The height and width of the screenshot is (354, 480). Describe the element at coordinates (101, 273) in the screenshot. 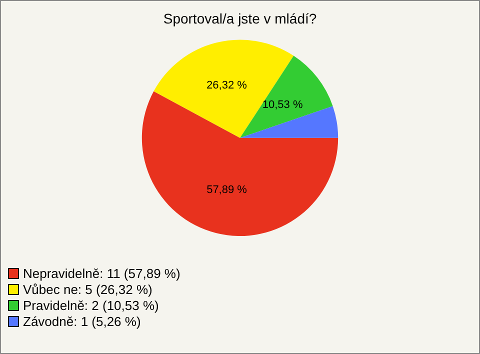

I see `legend-label: Nepravidelně: 11 (57,89 %)` at that location.